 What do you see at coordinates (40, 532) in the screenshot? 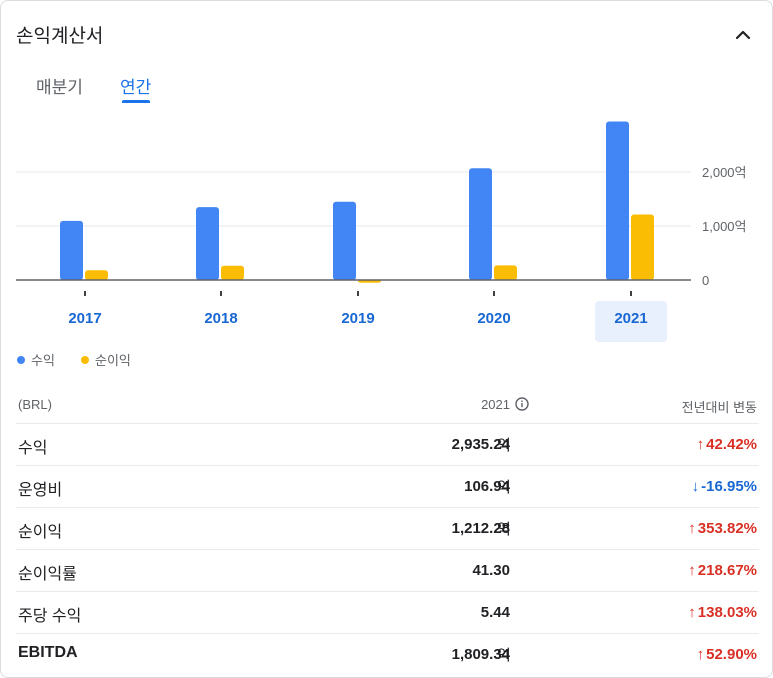
I see `row-label: 순이익` at bounding box center [40, 532].